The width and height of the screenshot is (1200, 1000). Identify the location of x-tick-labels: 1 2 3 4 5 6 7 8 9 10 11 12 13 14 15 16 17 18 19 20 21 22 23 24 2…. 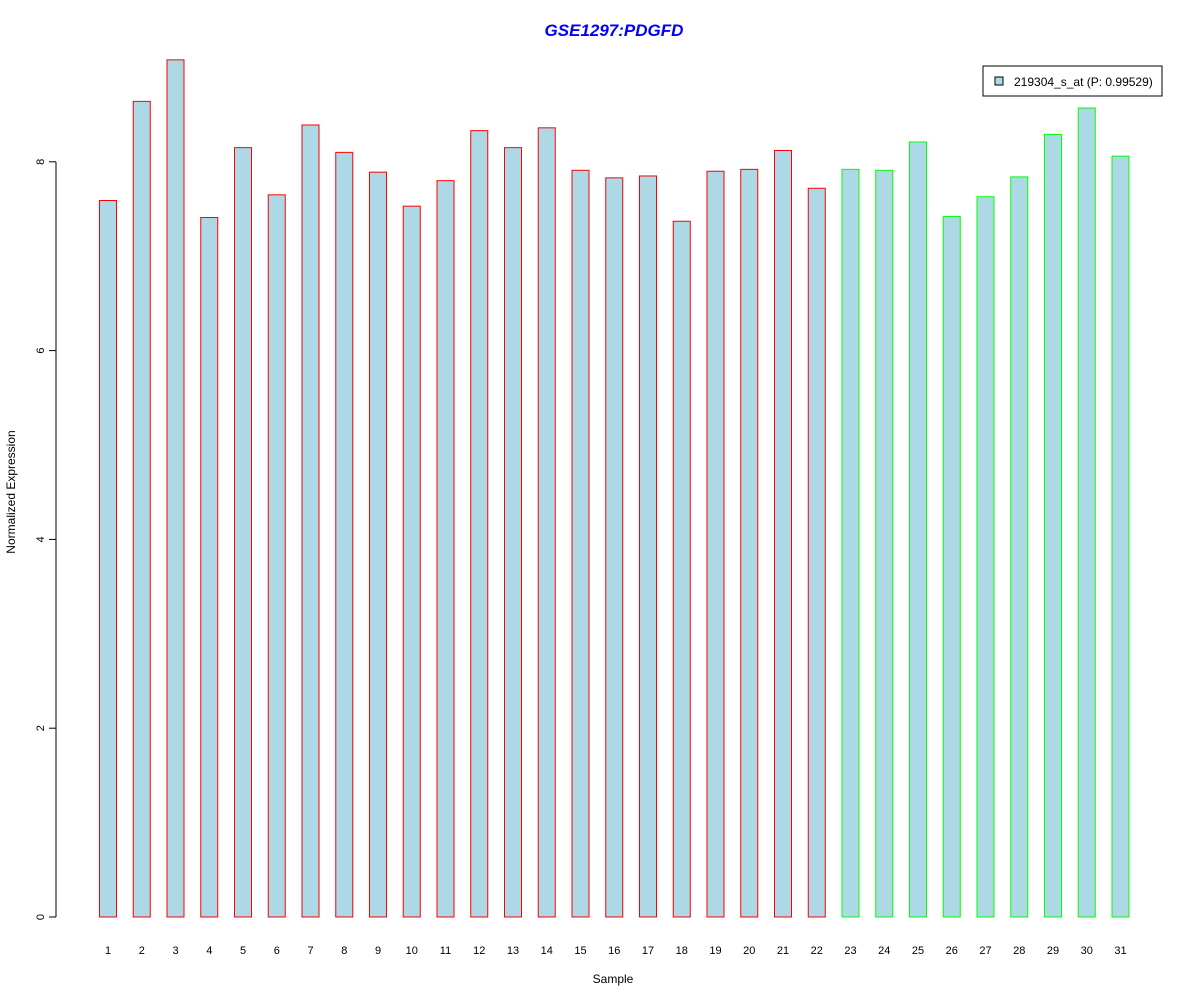
(616, 951).